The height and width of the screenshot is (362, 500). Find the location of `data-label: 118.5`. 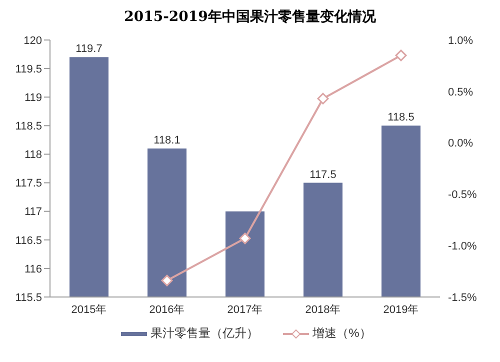

data-label: 118.5 is located at coordinates (401, 118).